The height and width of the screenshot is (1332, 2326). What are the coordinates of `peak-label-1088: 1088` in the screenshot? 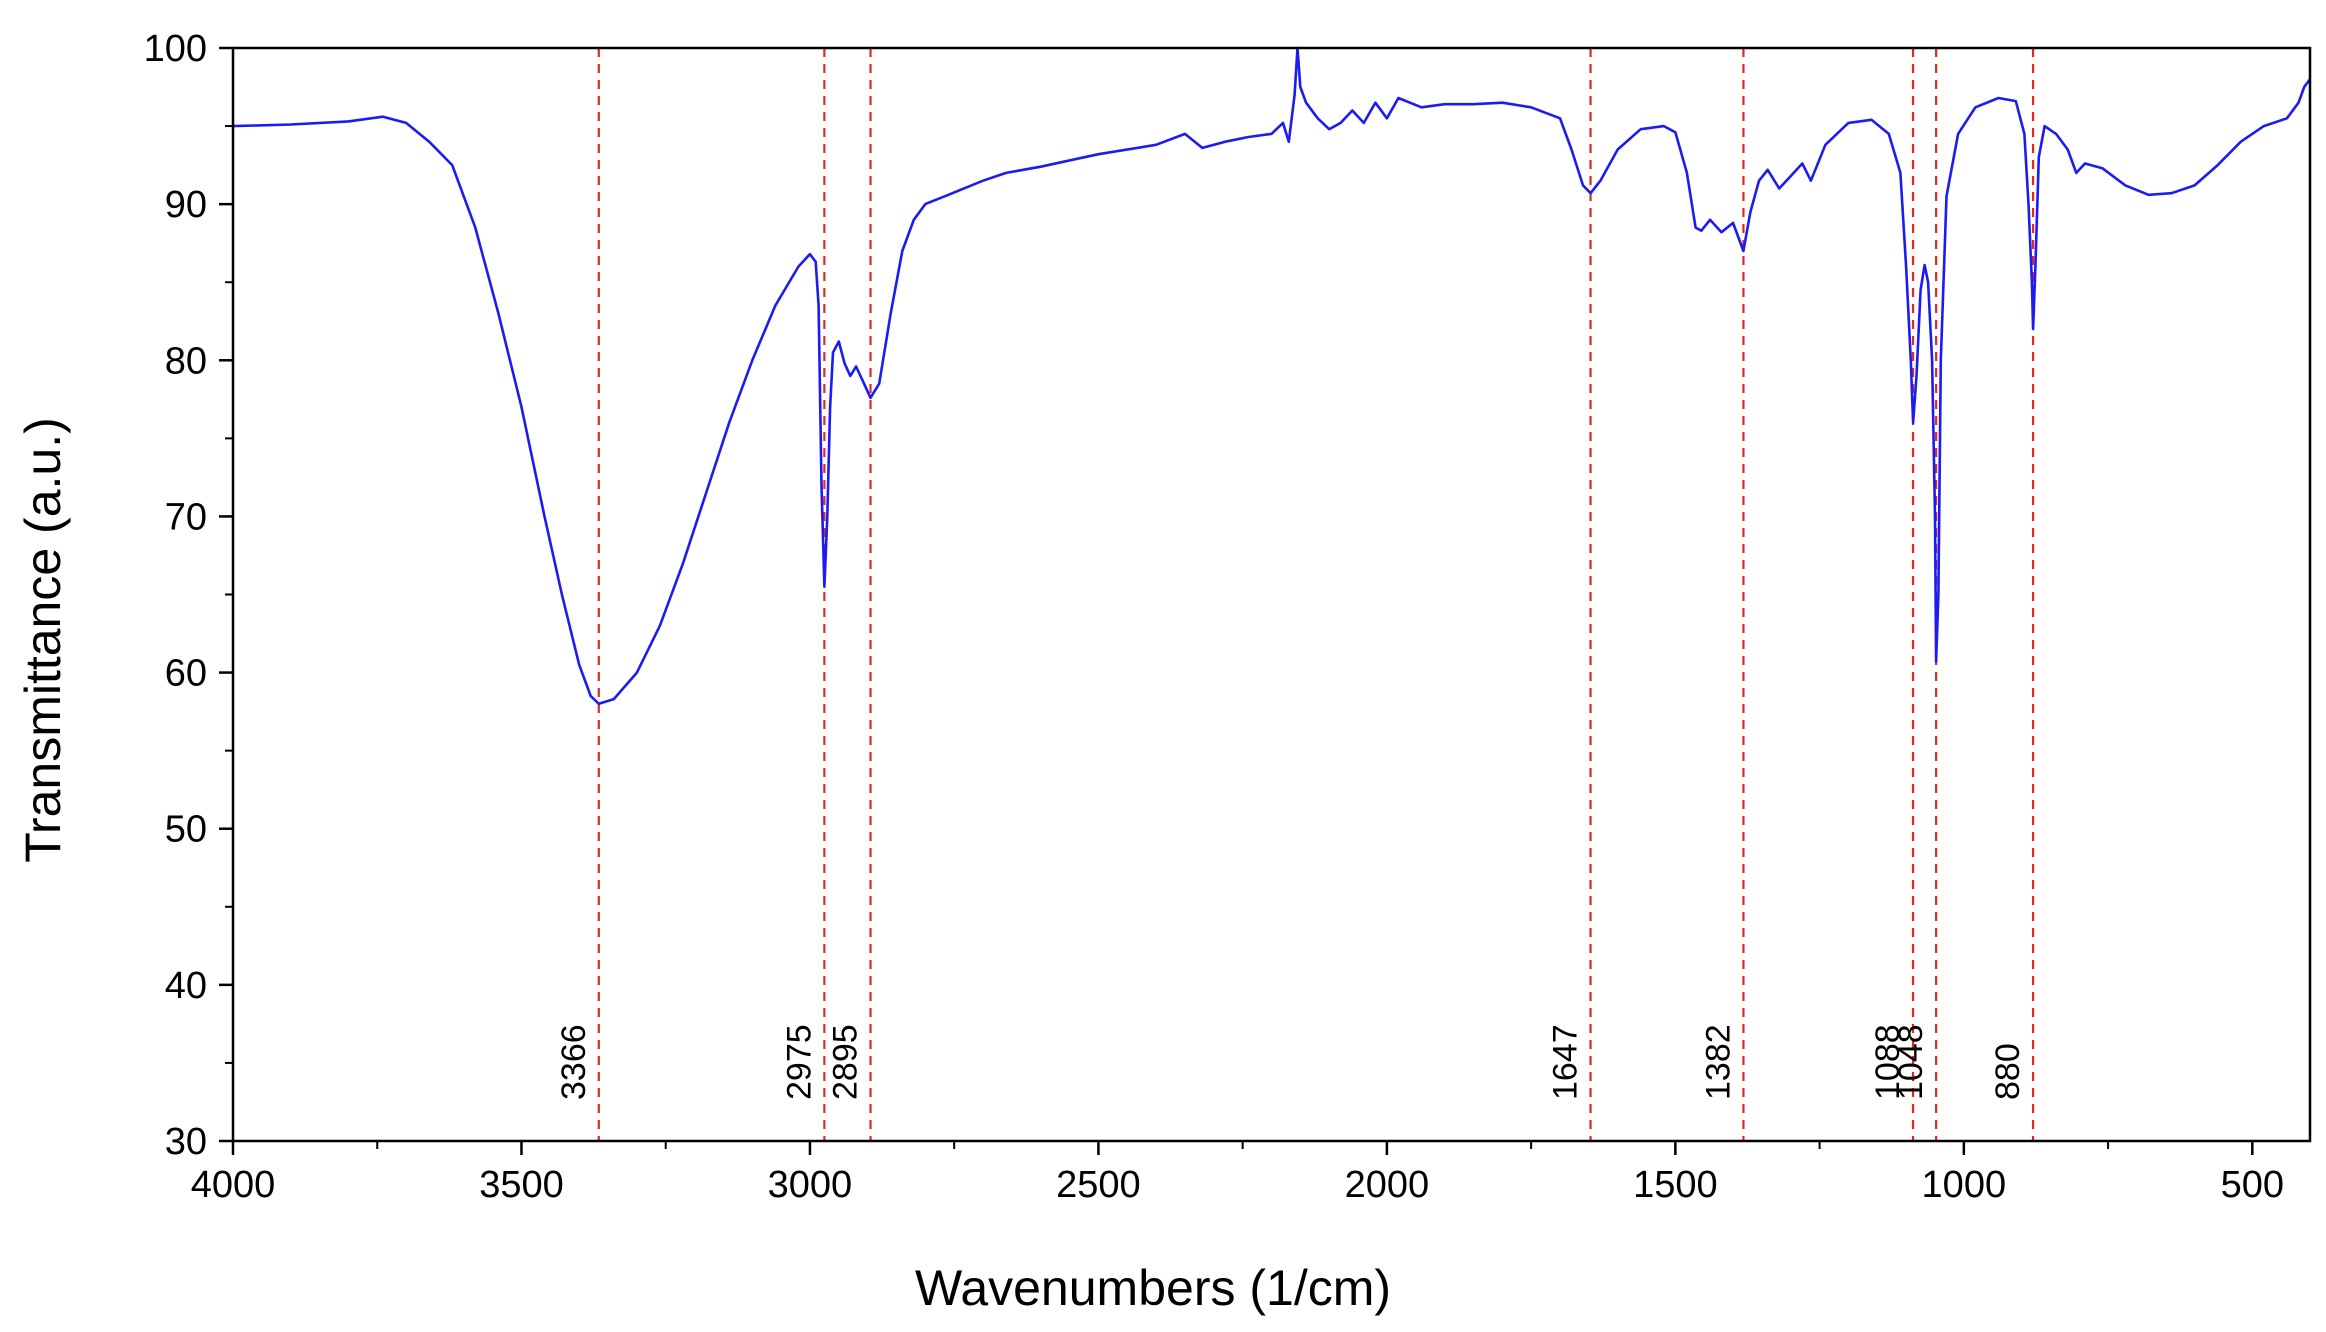 It's located at (1888, 1062).